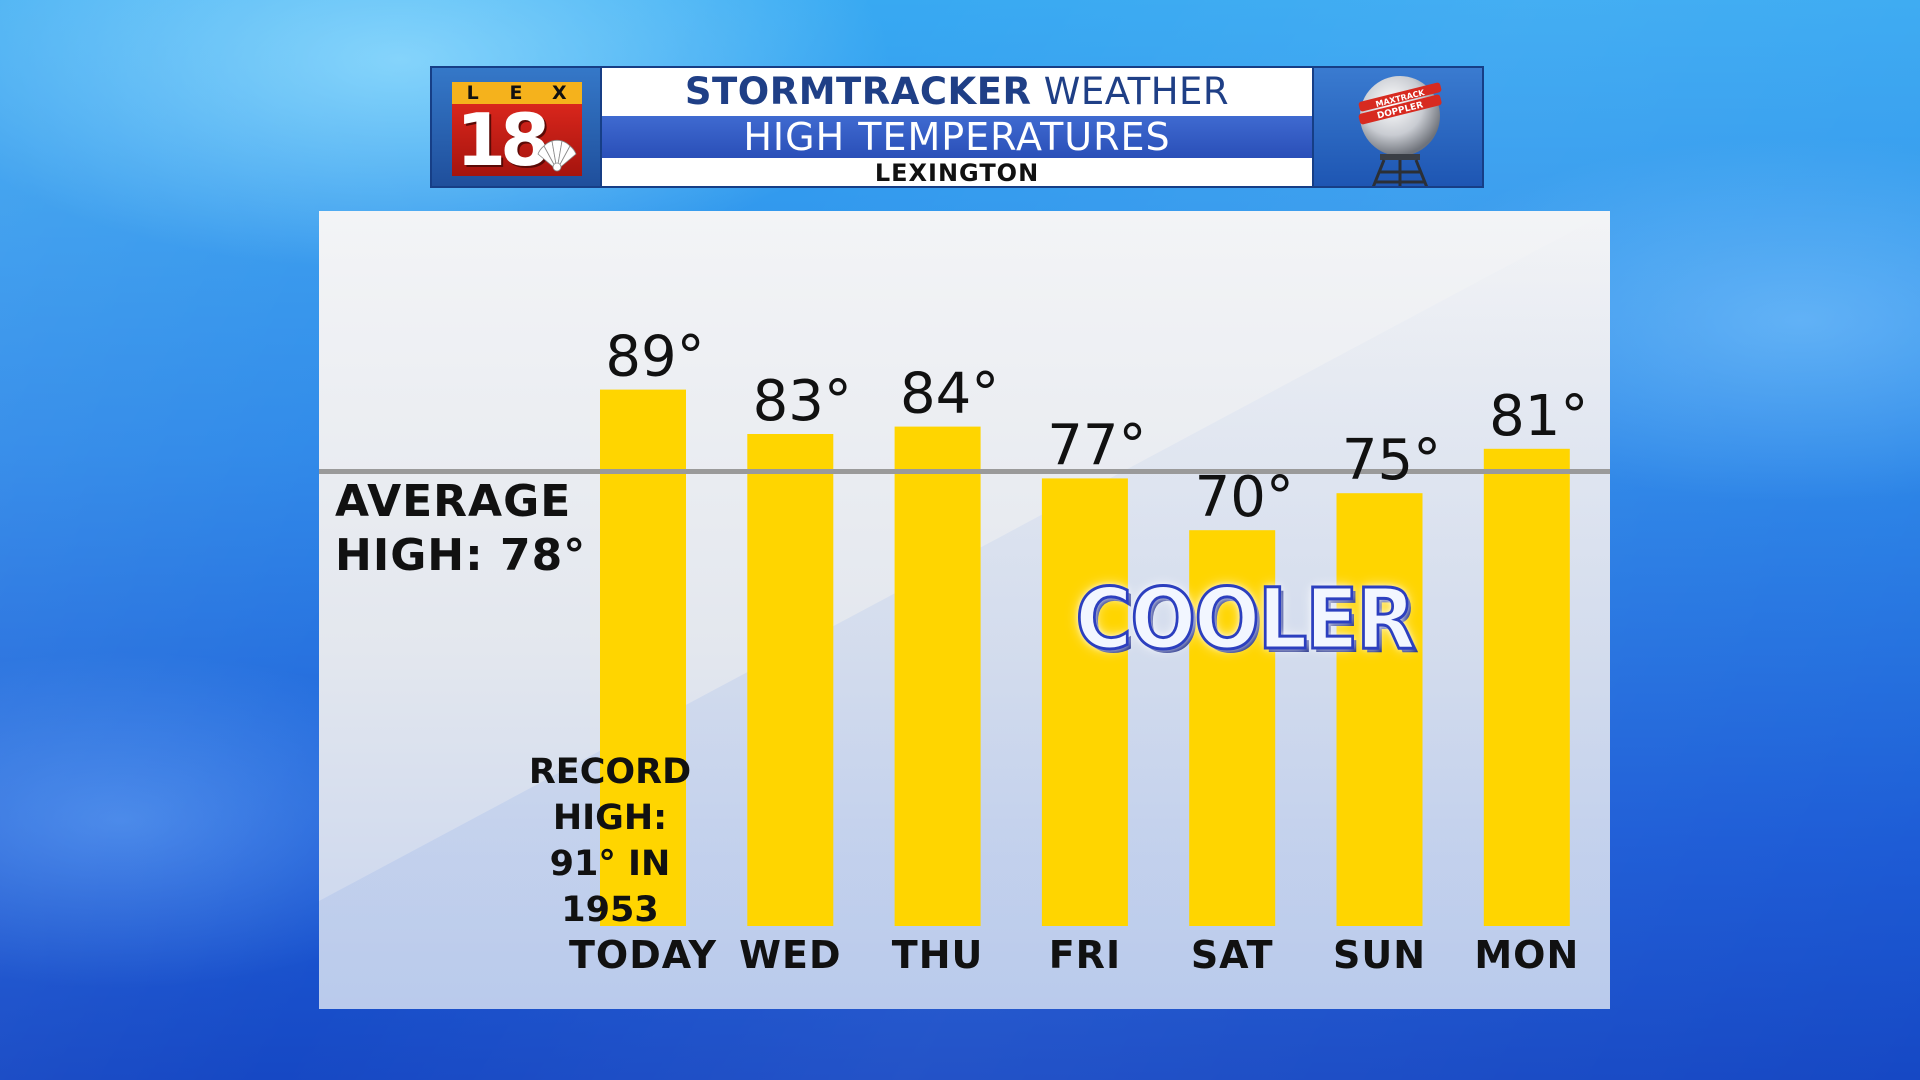  I want to click on cooler-callout: COOLER, so click(1245, 619).